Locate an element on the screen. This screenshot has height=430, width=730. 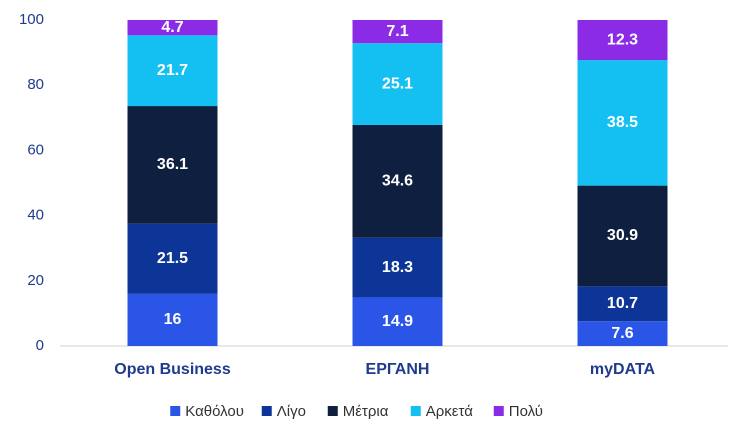
legend-label: Πολύ is located at coordinates (526, 411).